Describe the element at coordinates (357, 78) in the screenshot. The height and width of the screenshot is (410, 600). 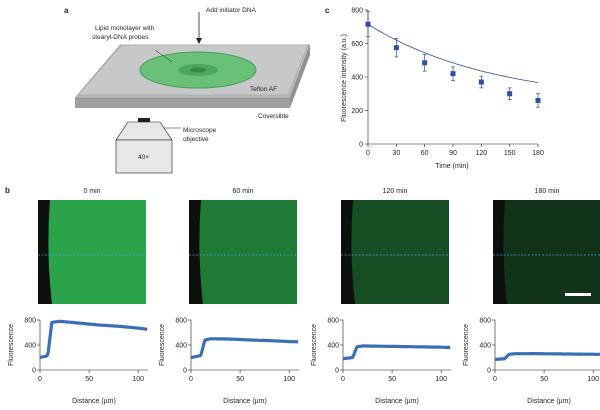
I see `panel-c-ytick-label: 400` at that location.